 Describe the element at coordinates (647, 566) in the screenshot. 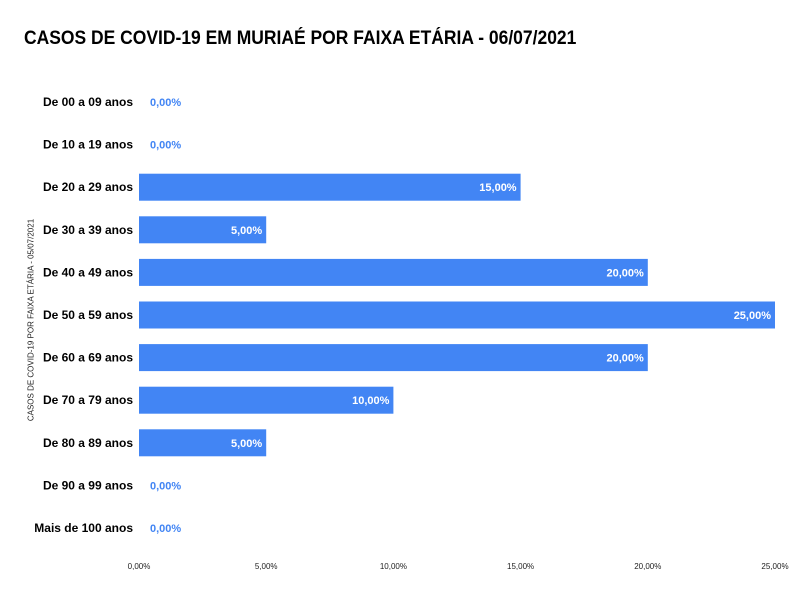

I see `x-tick-label: 20,00%` at that location.